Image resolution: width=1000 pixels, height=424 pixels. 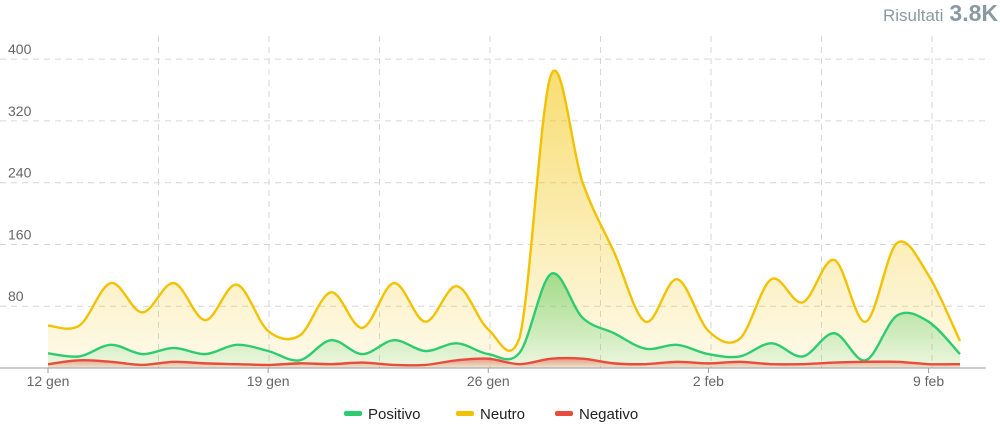 I want to click on x-tick-label: 12 gen, so click(x=48, y=381).